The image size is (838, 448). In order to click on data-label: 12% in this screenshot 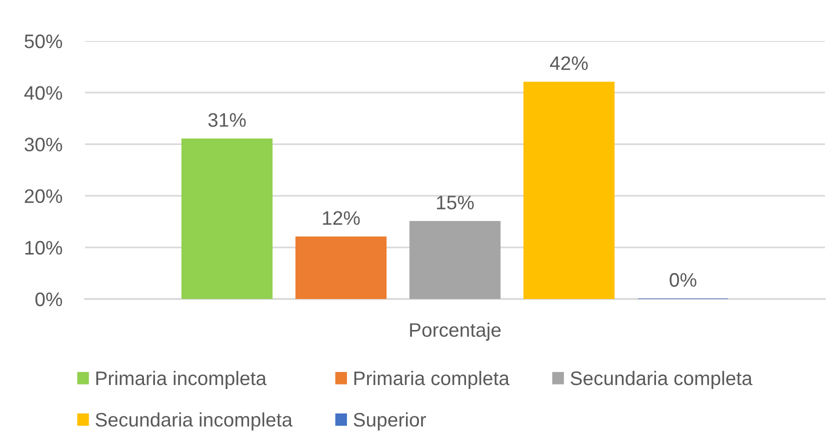, I will do `click(341, 218)`.